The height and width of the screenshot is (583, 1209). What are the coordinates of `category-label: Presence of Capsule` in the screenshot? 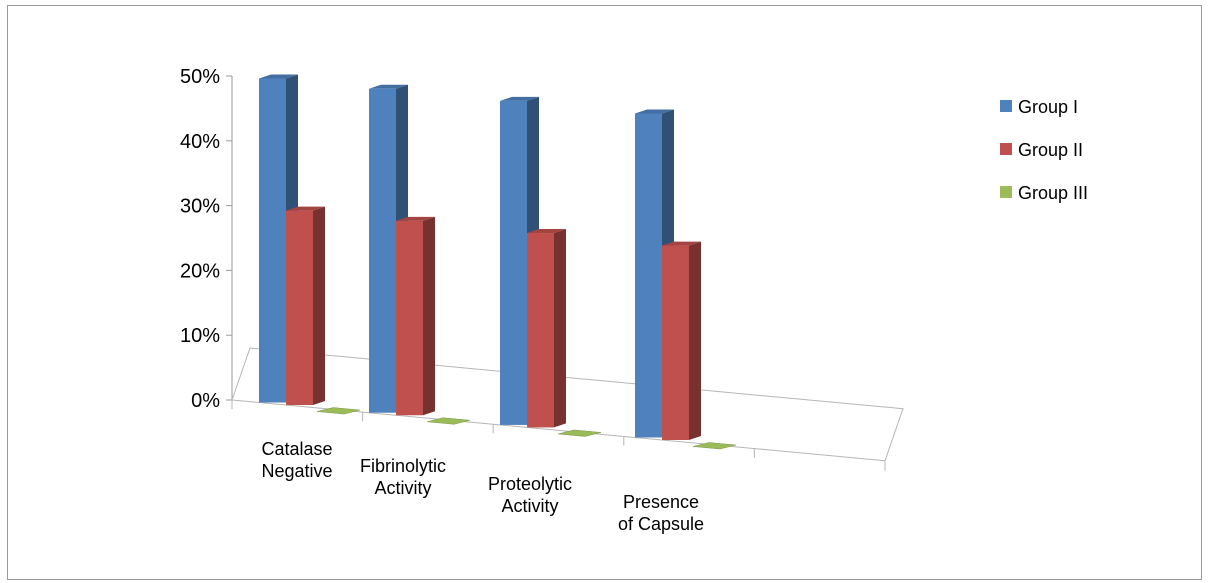 It's located at (661, 513).